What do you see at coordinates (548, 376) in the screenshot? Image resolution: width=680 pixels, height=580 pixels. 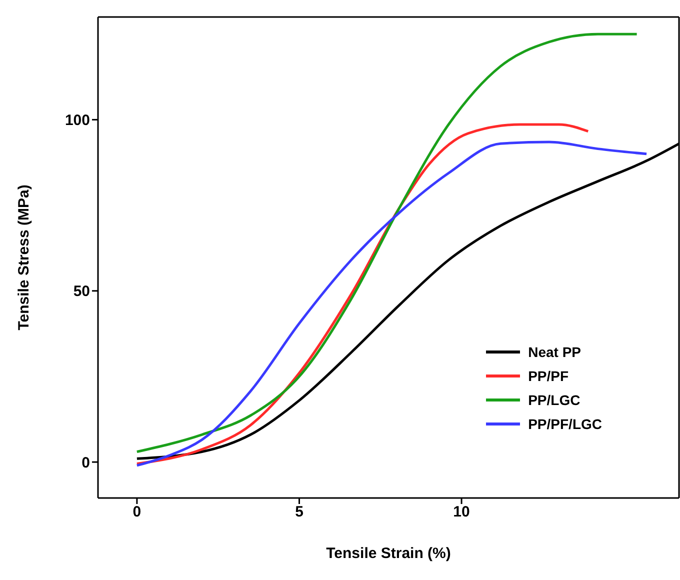 I see `legend-label: PP/PF` at bounding box center [548, 376].